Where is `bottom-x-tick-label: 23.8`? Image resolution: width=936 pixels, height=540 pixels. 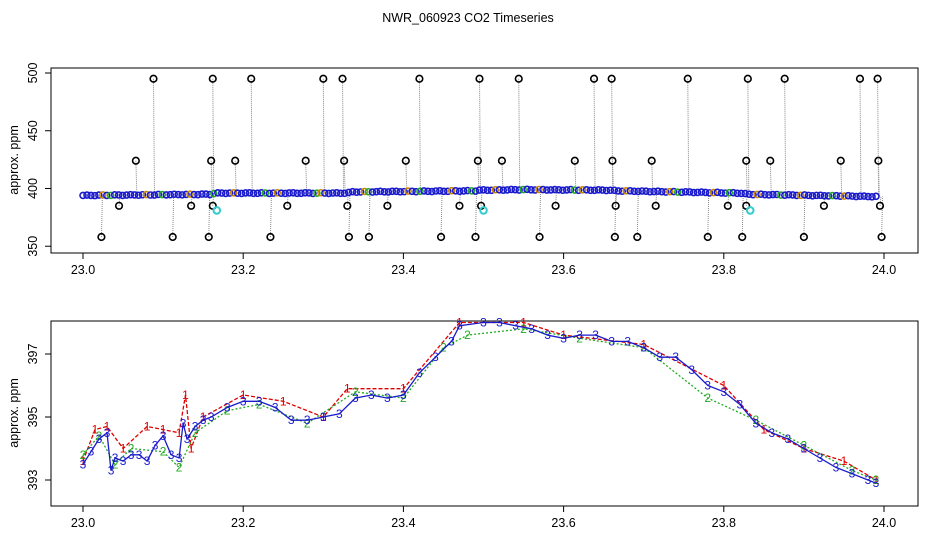 bottom-x-tick-label: 23.8 is located at coordinates (724, 523).